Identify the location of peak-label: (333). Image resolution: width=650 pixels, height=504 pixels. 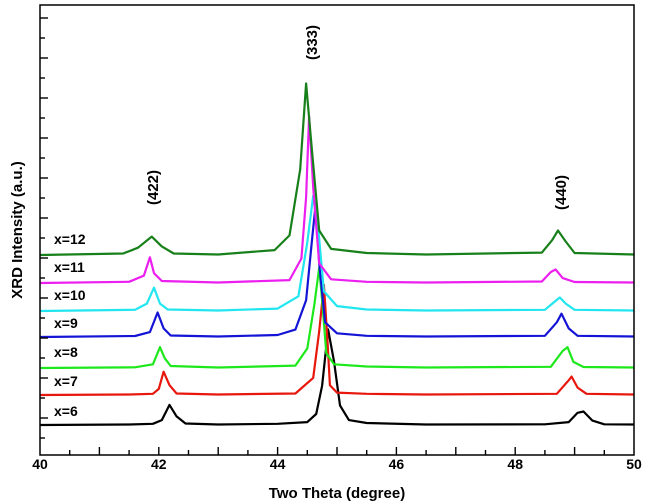
(312, 42).